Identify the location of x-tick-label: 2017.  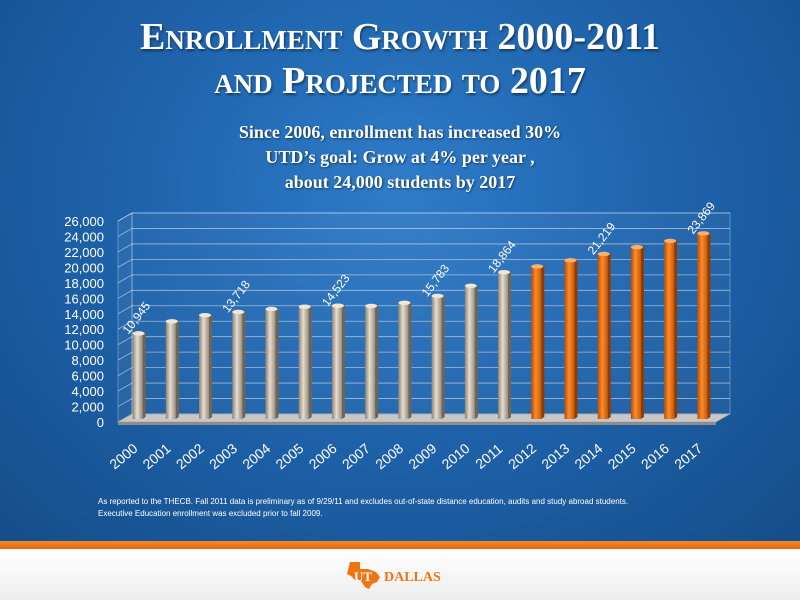
(688, 456).